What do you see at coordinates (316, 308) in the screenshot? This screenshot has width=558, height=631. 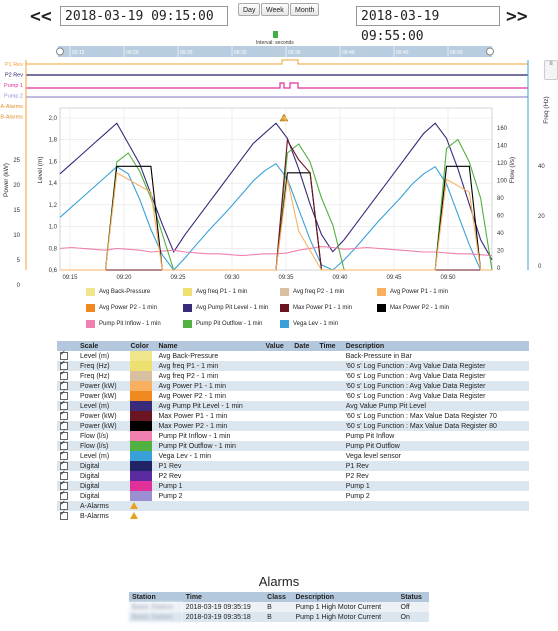 I see `legend-item: Max Power P1 - 1 min` at bounding box center [316, 308].